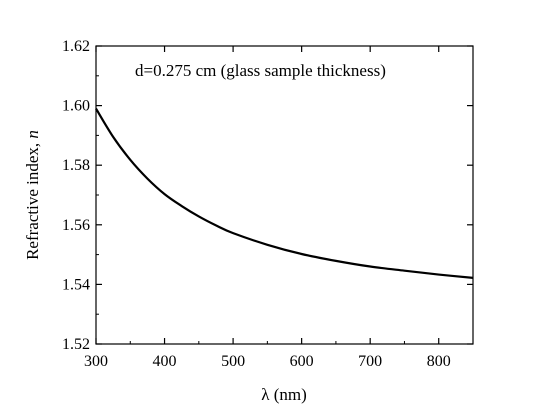  I want to click on x-tick-label: 600, so click(302, 361).